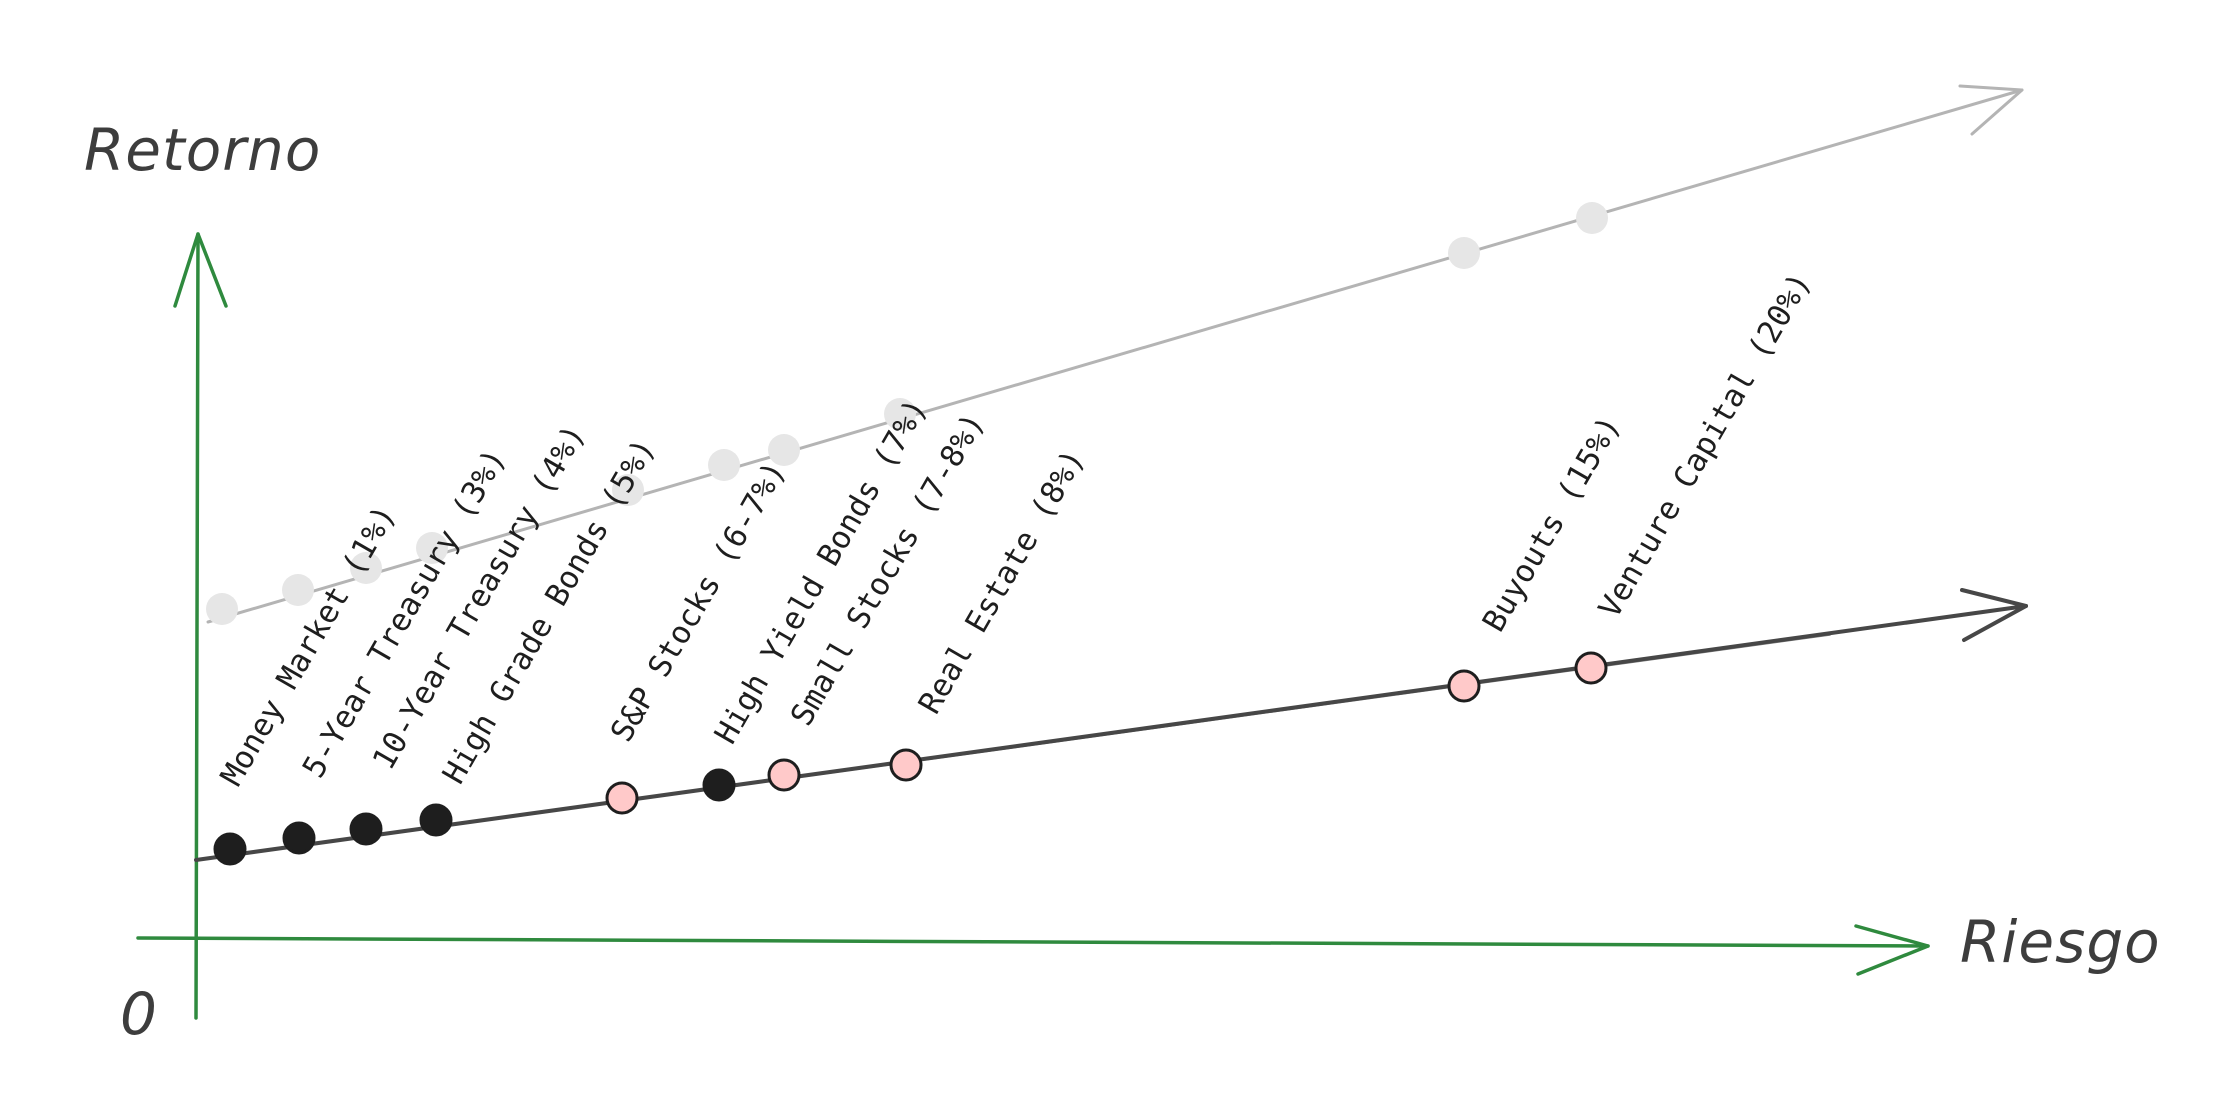 The width and height of the screenshot is (2214, 1116). I want to click on x-axis-title: Riesgo, so click(2060, 942).